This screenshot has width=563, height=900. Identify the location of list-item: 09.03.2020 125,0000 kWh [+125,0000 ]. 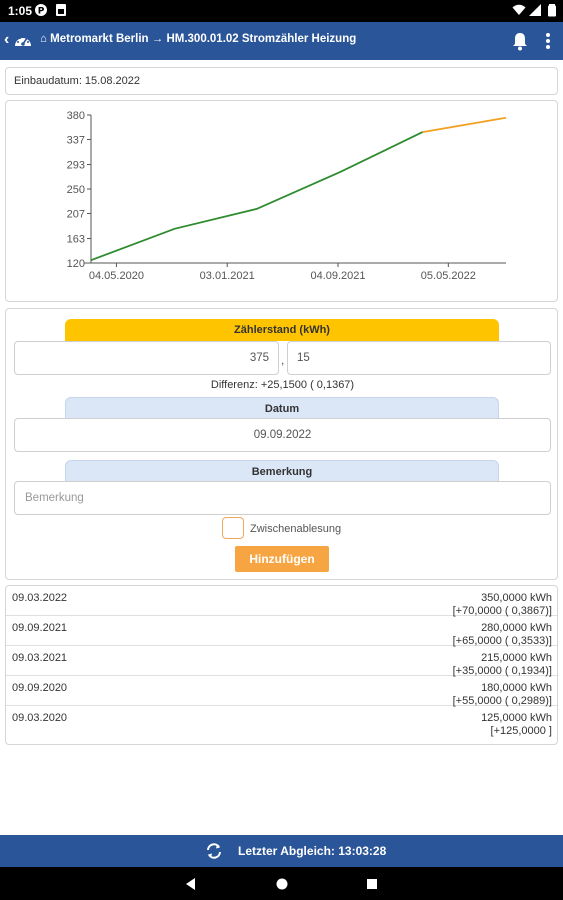
(281, 721).